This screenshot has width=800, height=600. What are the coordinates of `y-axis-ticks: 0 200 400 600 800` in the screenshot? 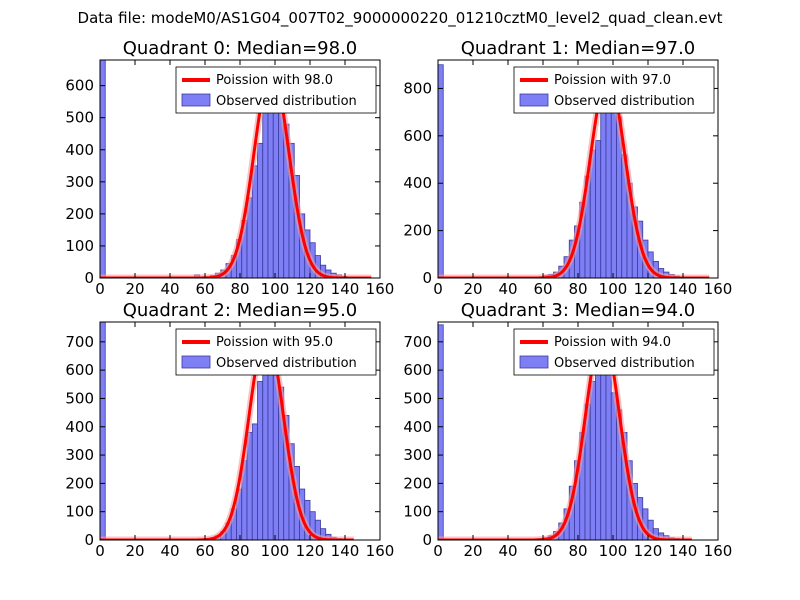 It's located at (560, 183).